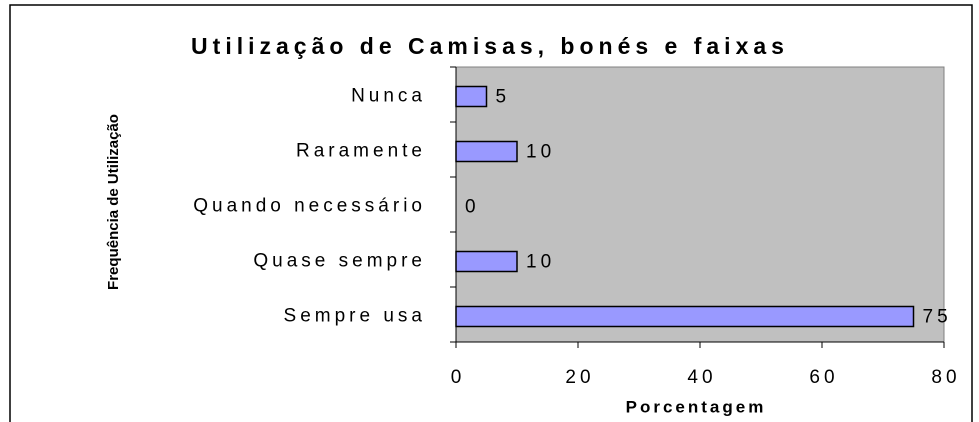 Image resolution: width=979 pixels, height=422 pixels. Describe the element at coordinates (361, 151) in the screenshot. I see `y-tick-label: Raramente` at that location.